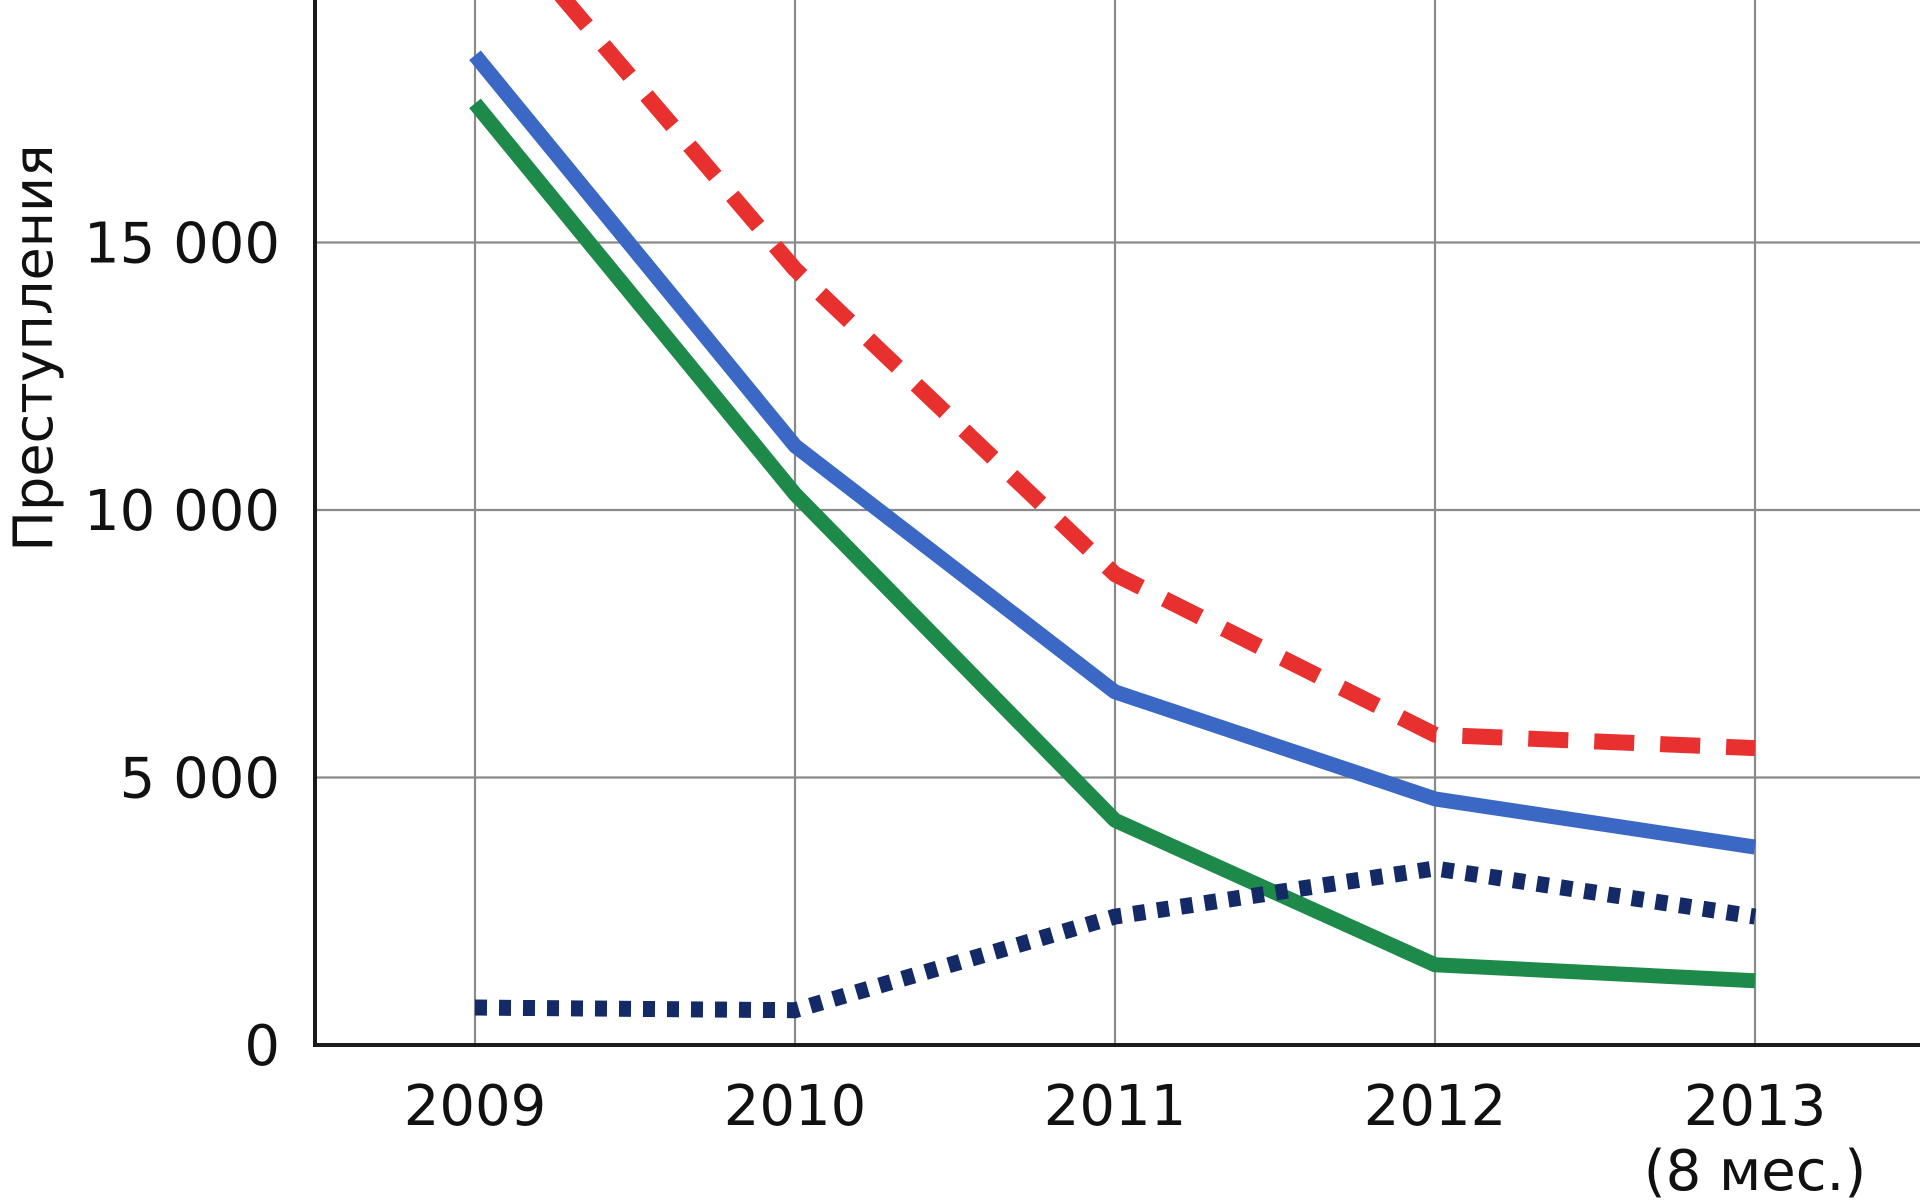 This screenshot has height=1204, width=1920. Describe the element at coordinates (200, 779) in the screenshot. I see `y-tick-label: 5 000` at that location.